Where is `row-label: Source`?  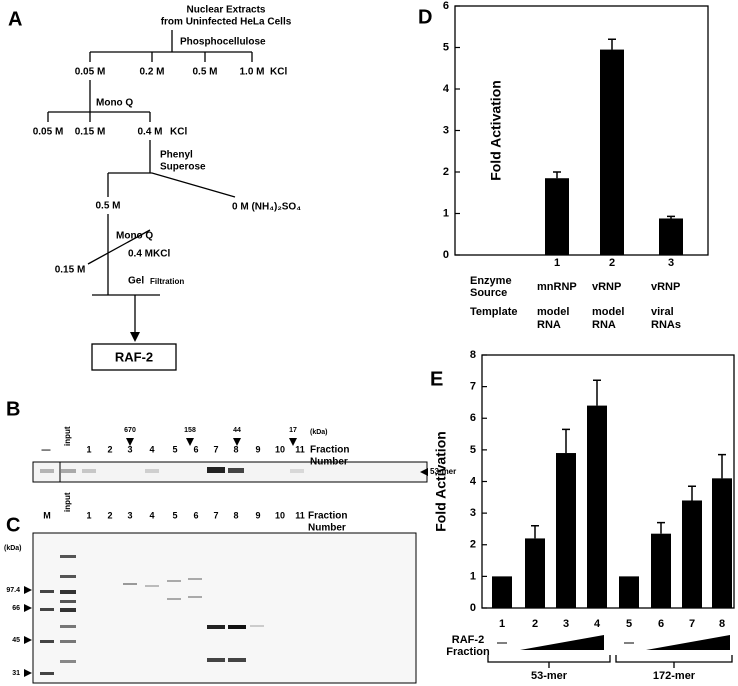
row-label: Source is located at coordinates (488, 293).